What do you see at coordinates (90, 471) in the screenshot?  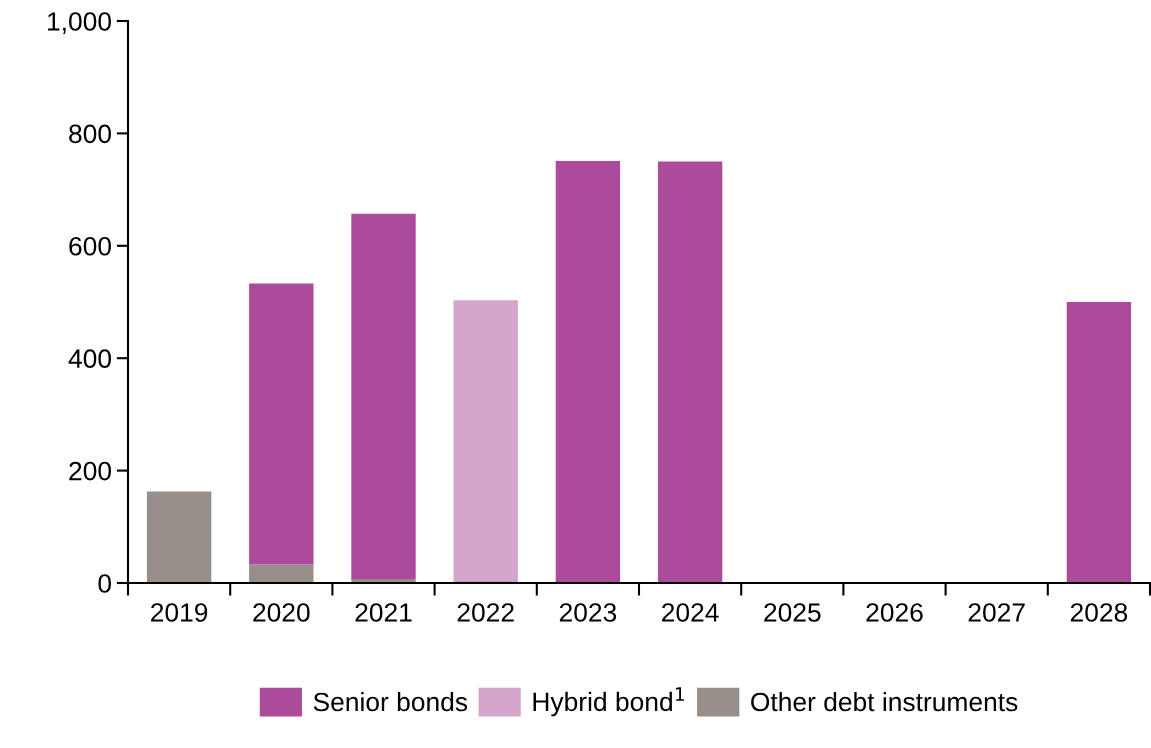 I see `y-tick-label: 200` at bounding box center [90, 471].